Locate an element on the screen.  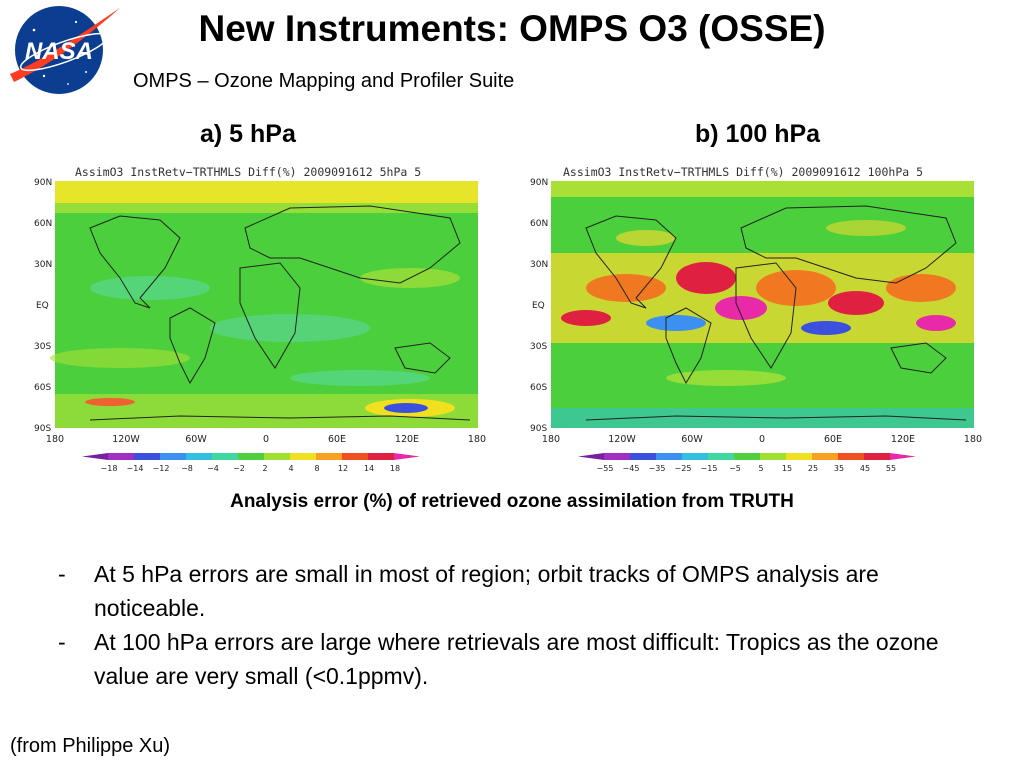
colorbar-tick: −14 is located at coordinates (135, 468).